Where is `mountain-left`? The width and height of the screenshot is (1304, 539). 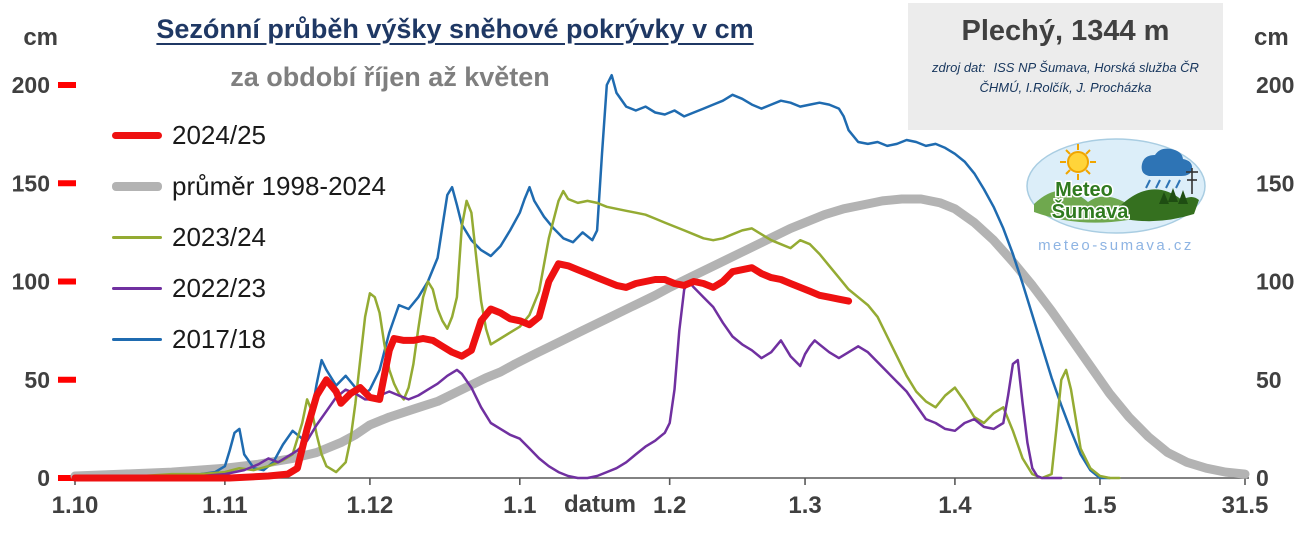 mountain-left is located at coordinates (1081, 206).